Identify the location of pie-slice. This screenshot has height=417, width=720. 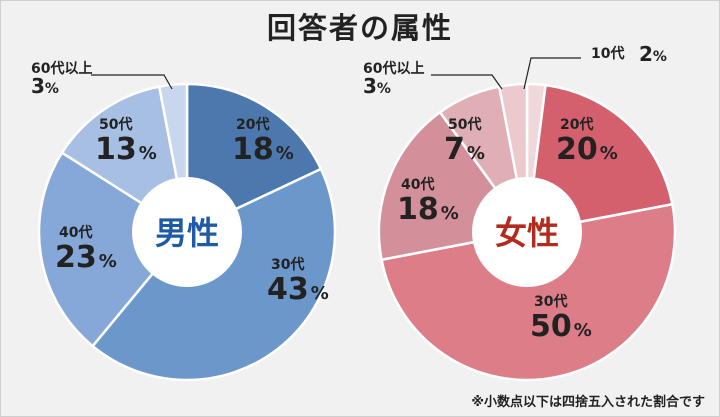
(113, 249).